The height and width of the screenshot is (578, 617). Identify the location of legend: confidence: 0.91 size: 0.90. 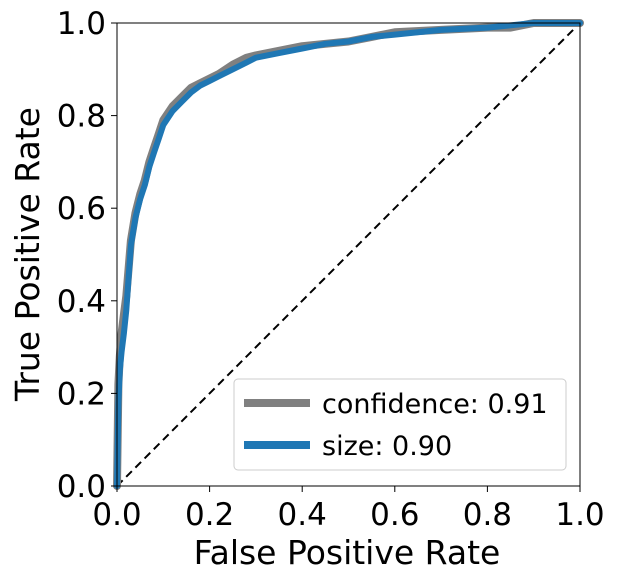
(400, 424).